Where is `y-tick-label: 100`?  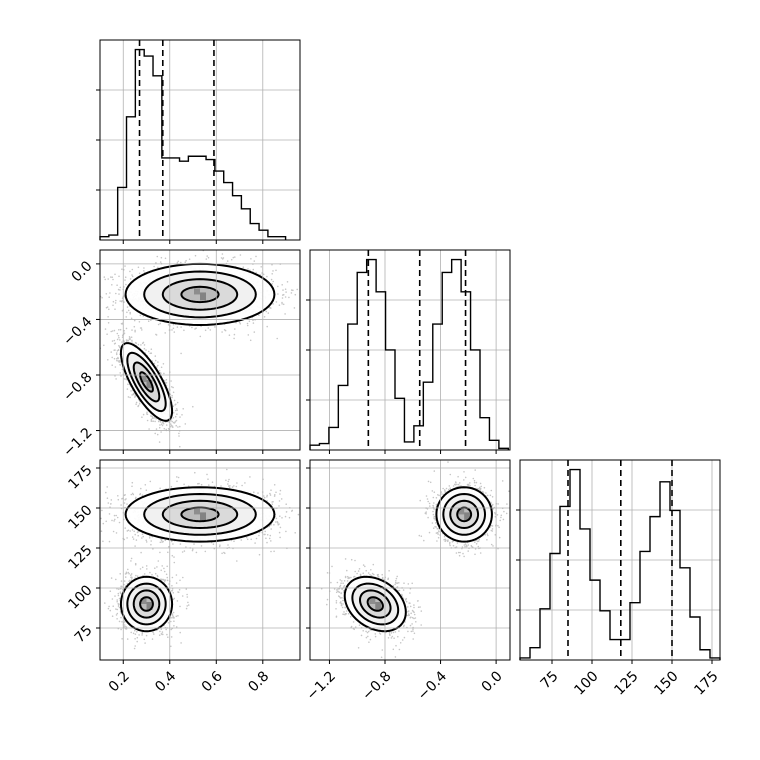 y-tick-label: 100 is located at coordinates (80, 597).